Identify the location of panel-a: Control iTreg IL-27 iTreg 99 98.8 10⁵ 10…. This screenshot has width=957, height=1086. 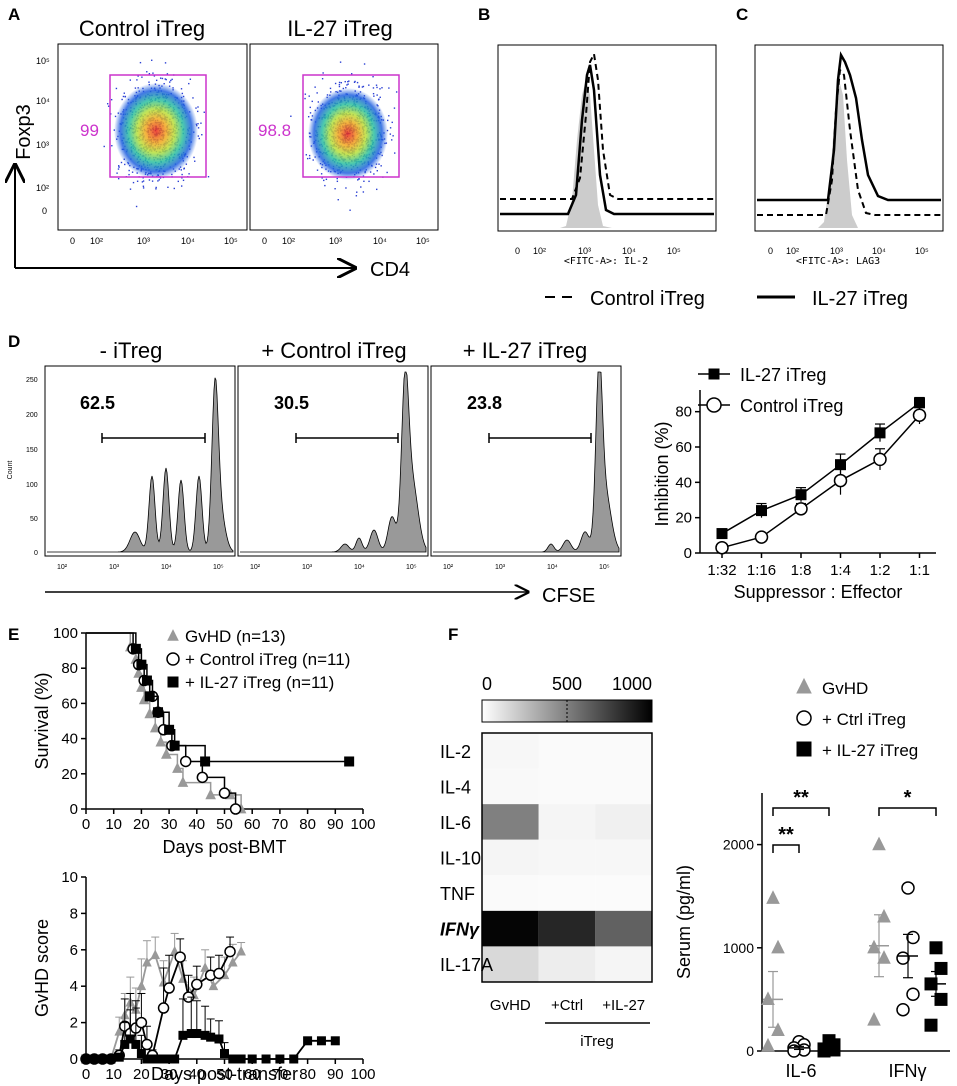
(226, 148).